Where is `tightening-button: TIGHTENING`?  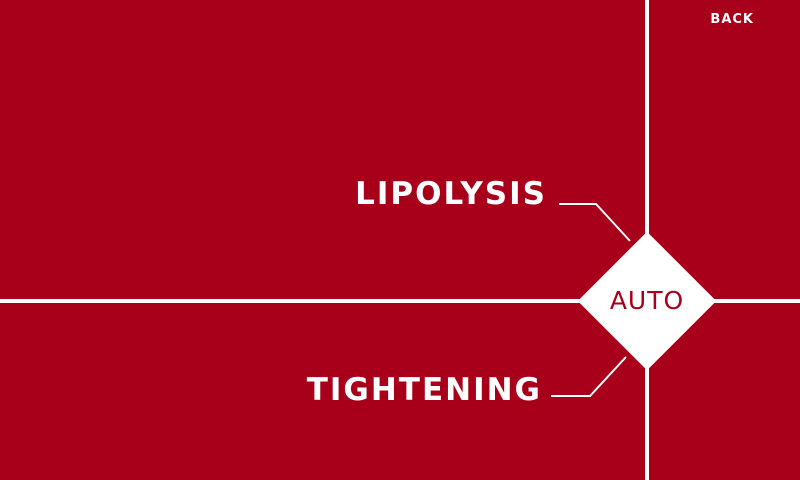 tightening-button: TIGHTENING is located at coordinates (424, 390).